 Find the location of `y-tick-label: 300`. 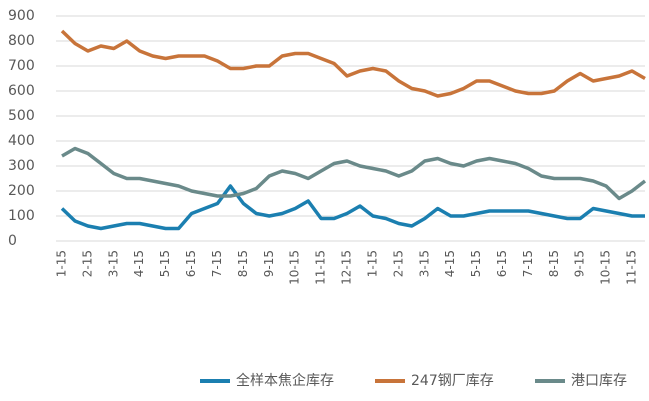

y-tick-label: 300 is located at coordinates (21, 166).